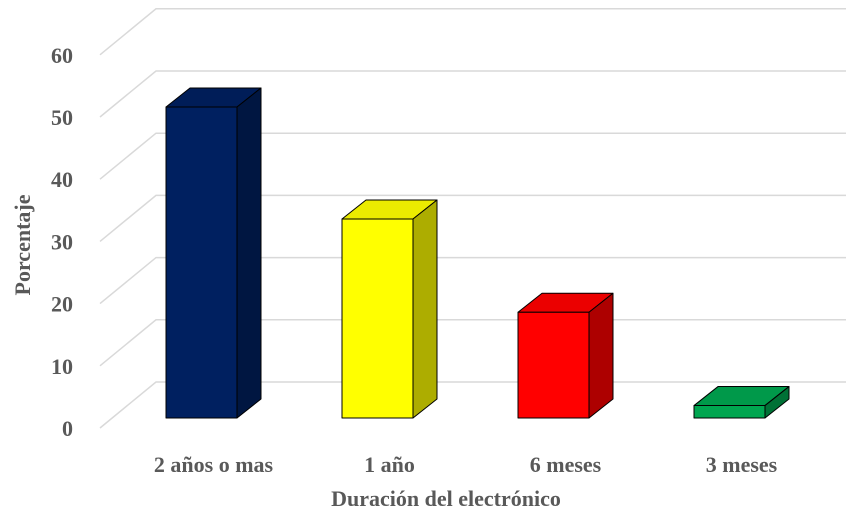 This screenshot has width=846, height=512. What do you see at coordinates (22, 244) in the screenshot?
I see `y-axis-title: Porcentaje` at bounding box center [22, 244].